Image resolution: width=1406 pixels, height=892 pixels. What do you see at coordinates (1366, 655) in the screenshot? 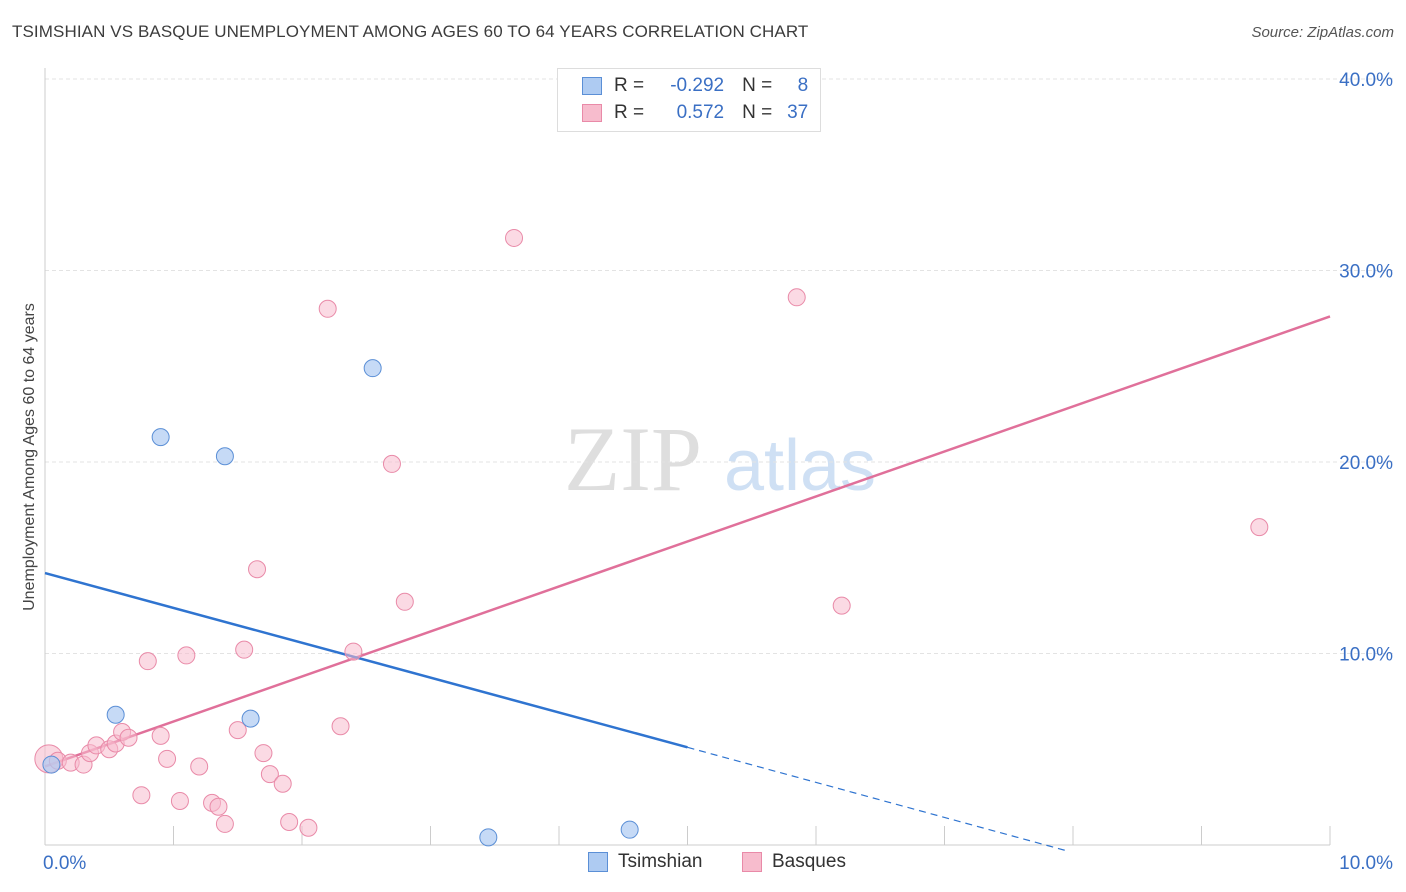
I see `y-tick-label: 10.0%` at bounding box center [1366, 655].